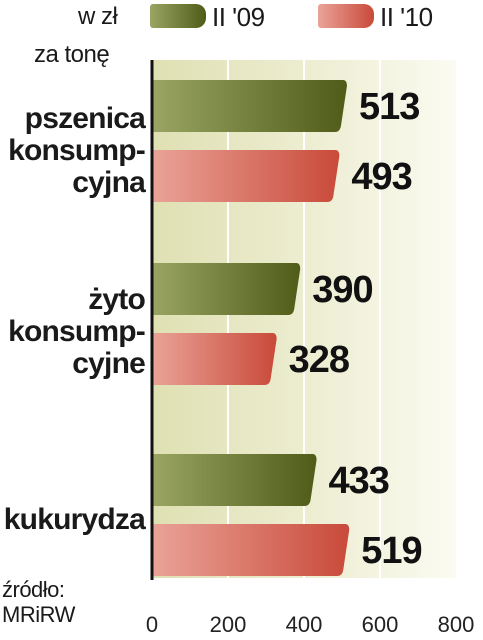 The height and width of the screenshot is (640, 483). I want to click on category-label-corn: kukurydza, so click(74, 519).